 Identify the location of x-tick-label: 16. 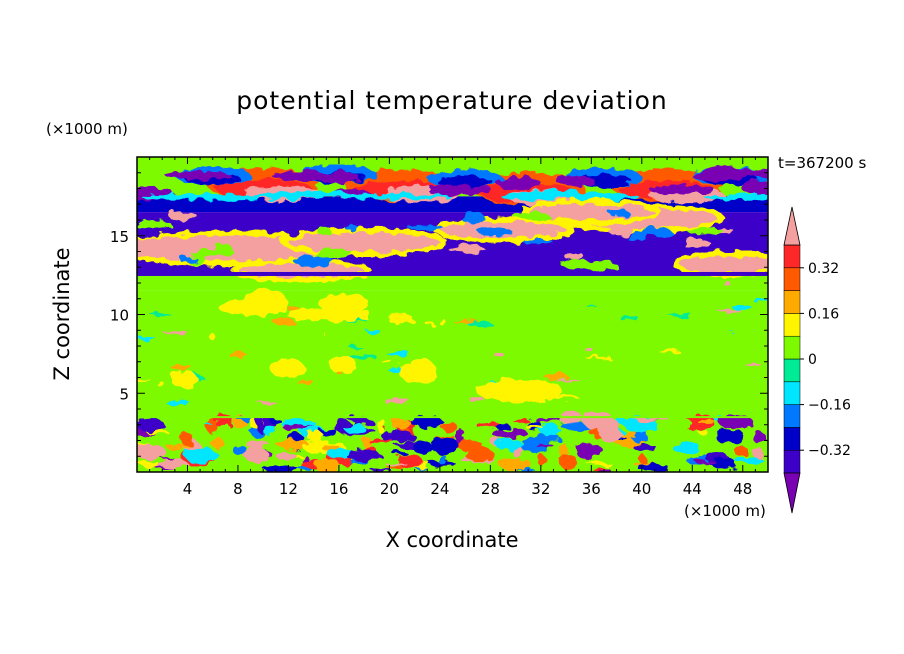
(338, 489).